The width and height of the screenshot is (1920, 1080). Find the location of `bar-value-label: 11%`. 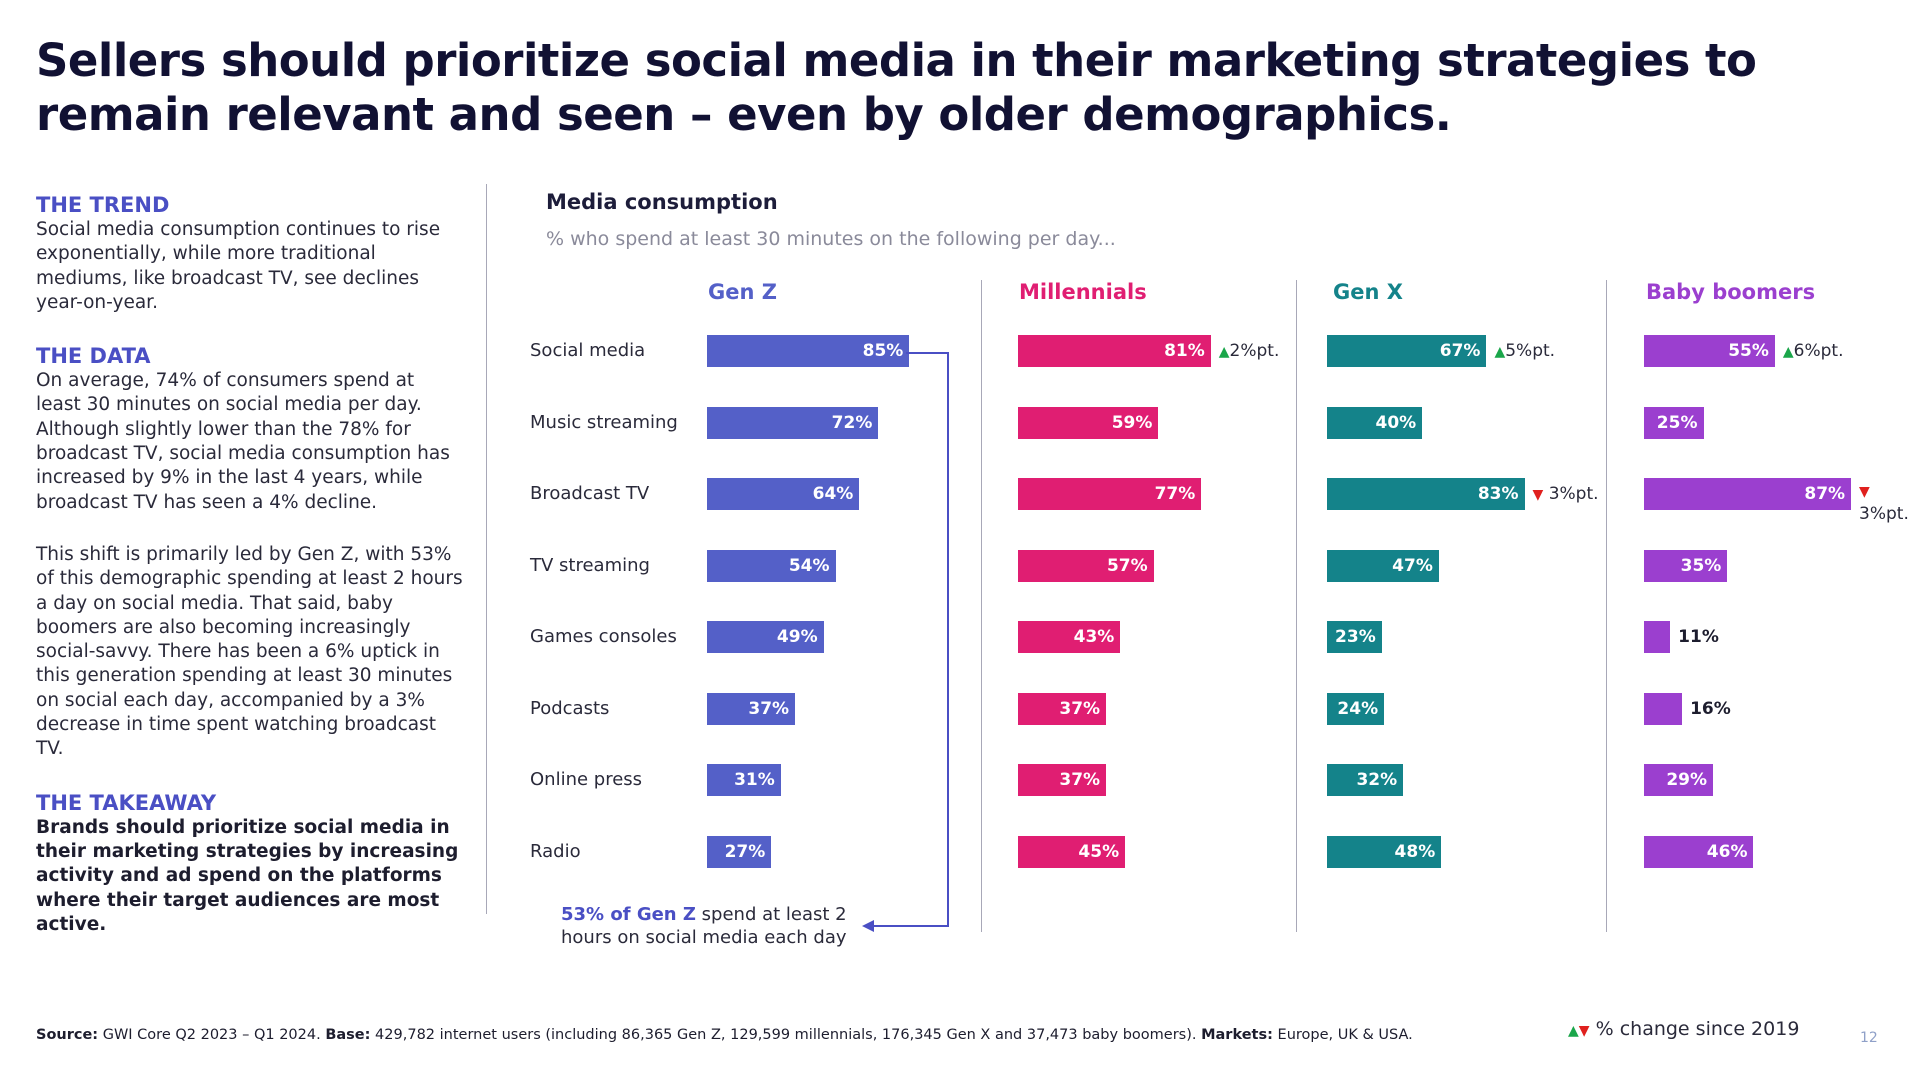

bar-value-label: 11% is located at coordinates (1698, 637).